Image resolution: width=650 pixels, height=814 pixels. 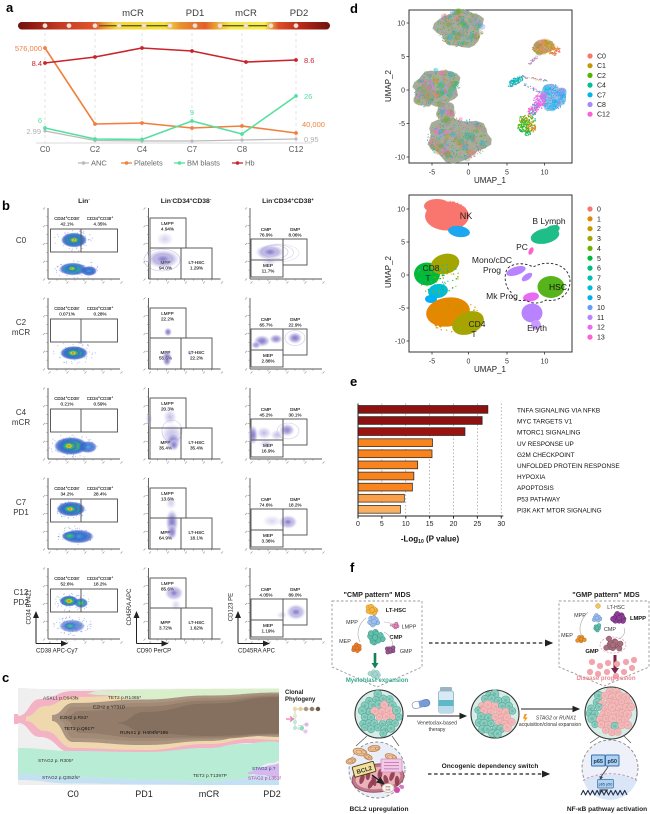 I want to click on svg-text: 0.071%, so click(x=67, y=313).